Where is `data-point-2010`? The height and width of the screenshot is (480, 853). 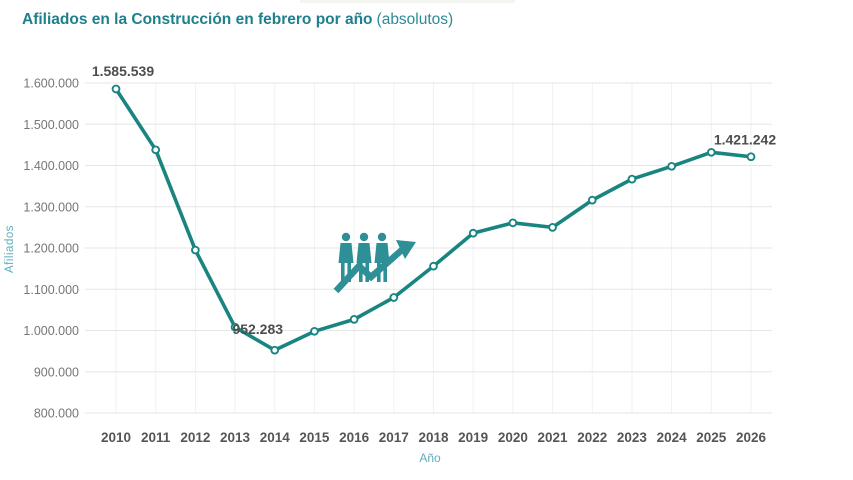
data-point-2010 is located at coordinates (116, 89).